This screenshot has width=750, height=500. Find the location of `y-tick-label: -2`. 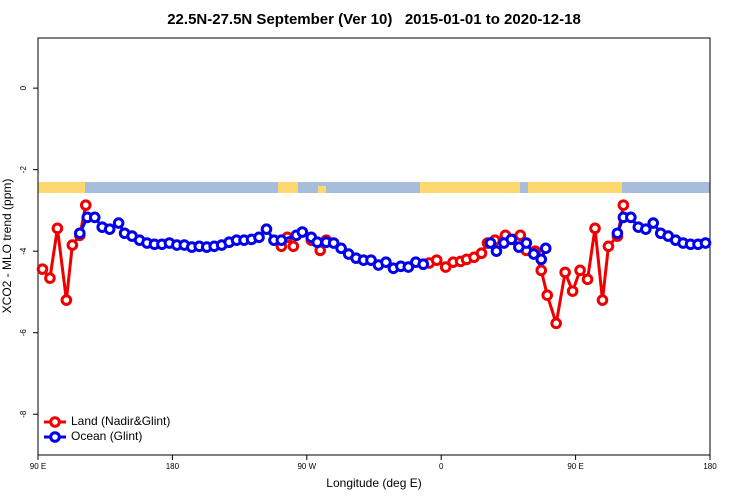

y-tick-label: -2 is located at coordinates (23, 170).